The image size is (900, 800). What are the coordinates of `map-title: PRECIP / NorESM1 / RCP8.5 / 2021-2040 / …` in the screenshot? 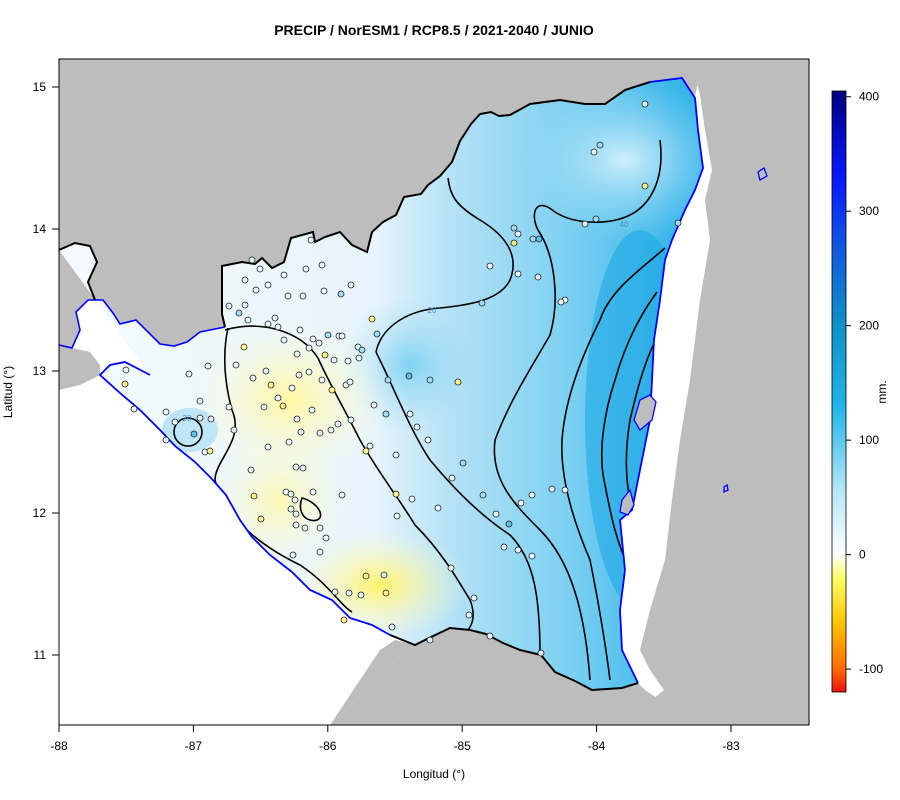 It's located at (434, 30).